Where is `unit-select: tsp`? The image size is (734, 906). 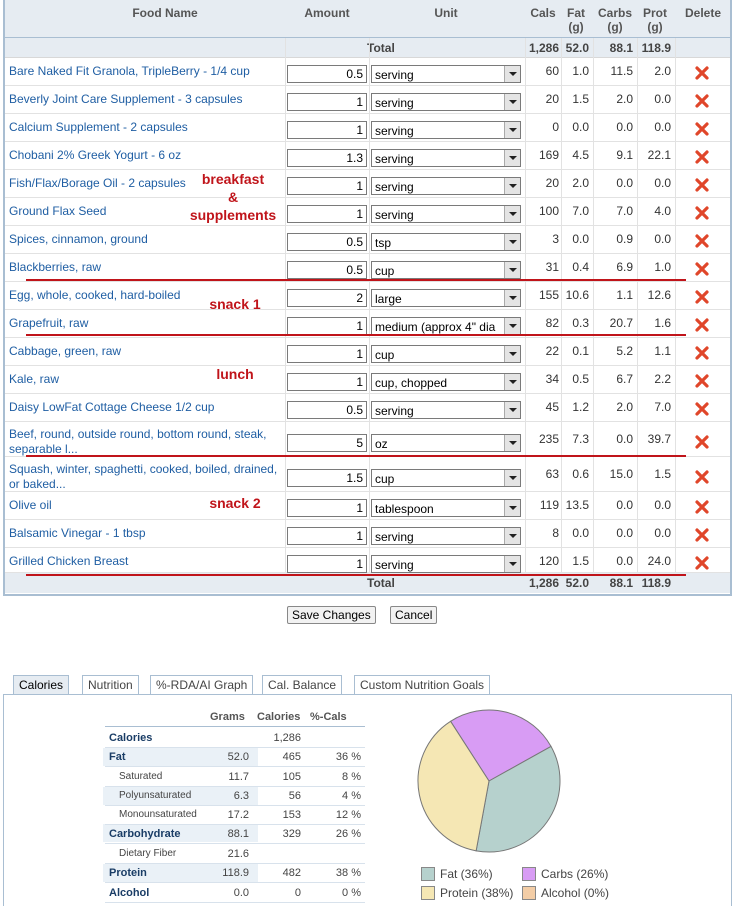 unit-select: tsp is located at coordinates (446, 242).